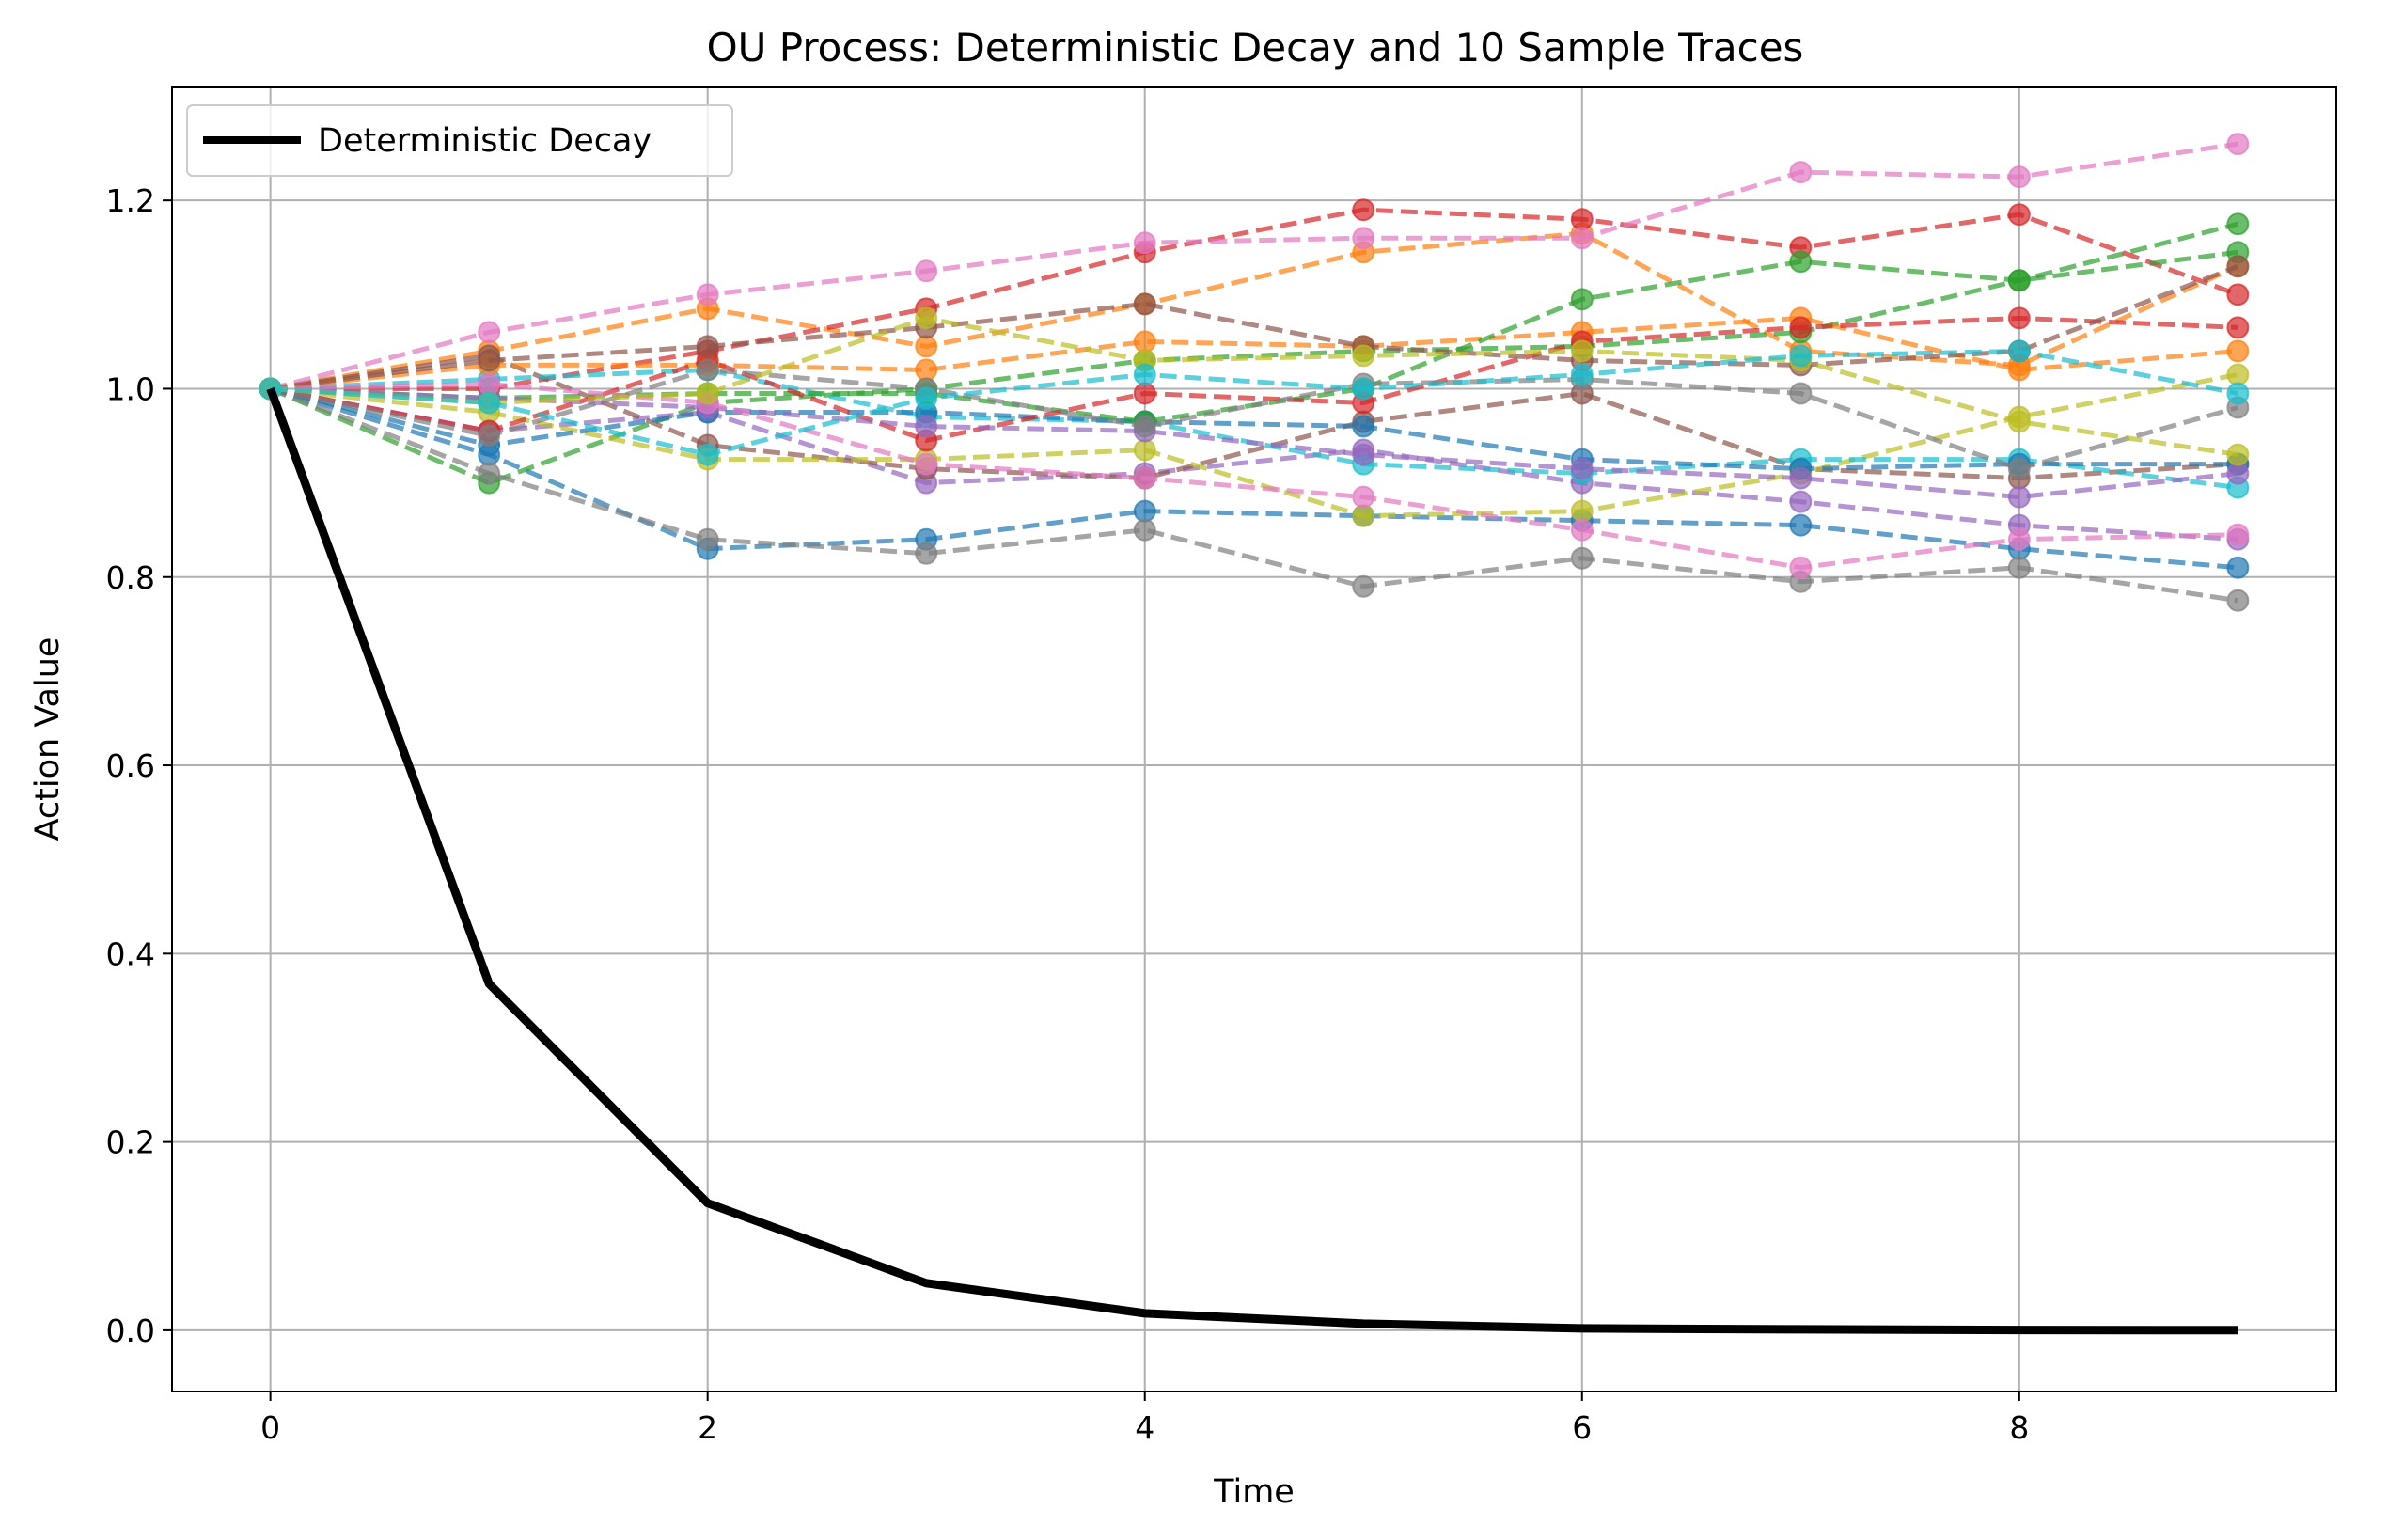  I want to click on y-tick-label: 1.2, so click(130, 201).